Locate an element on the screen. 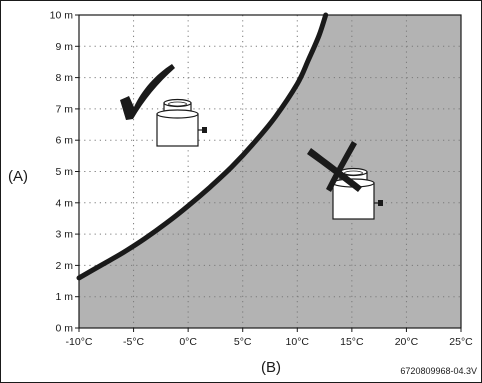 This screenshot has height=383, width=482. x-tick-label: 5°C is located at coordinates (243, 342).